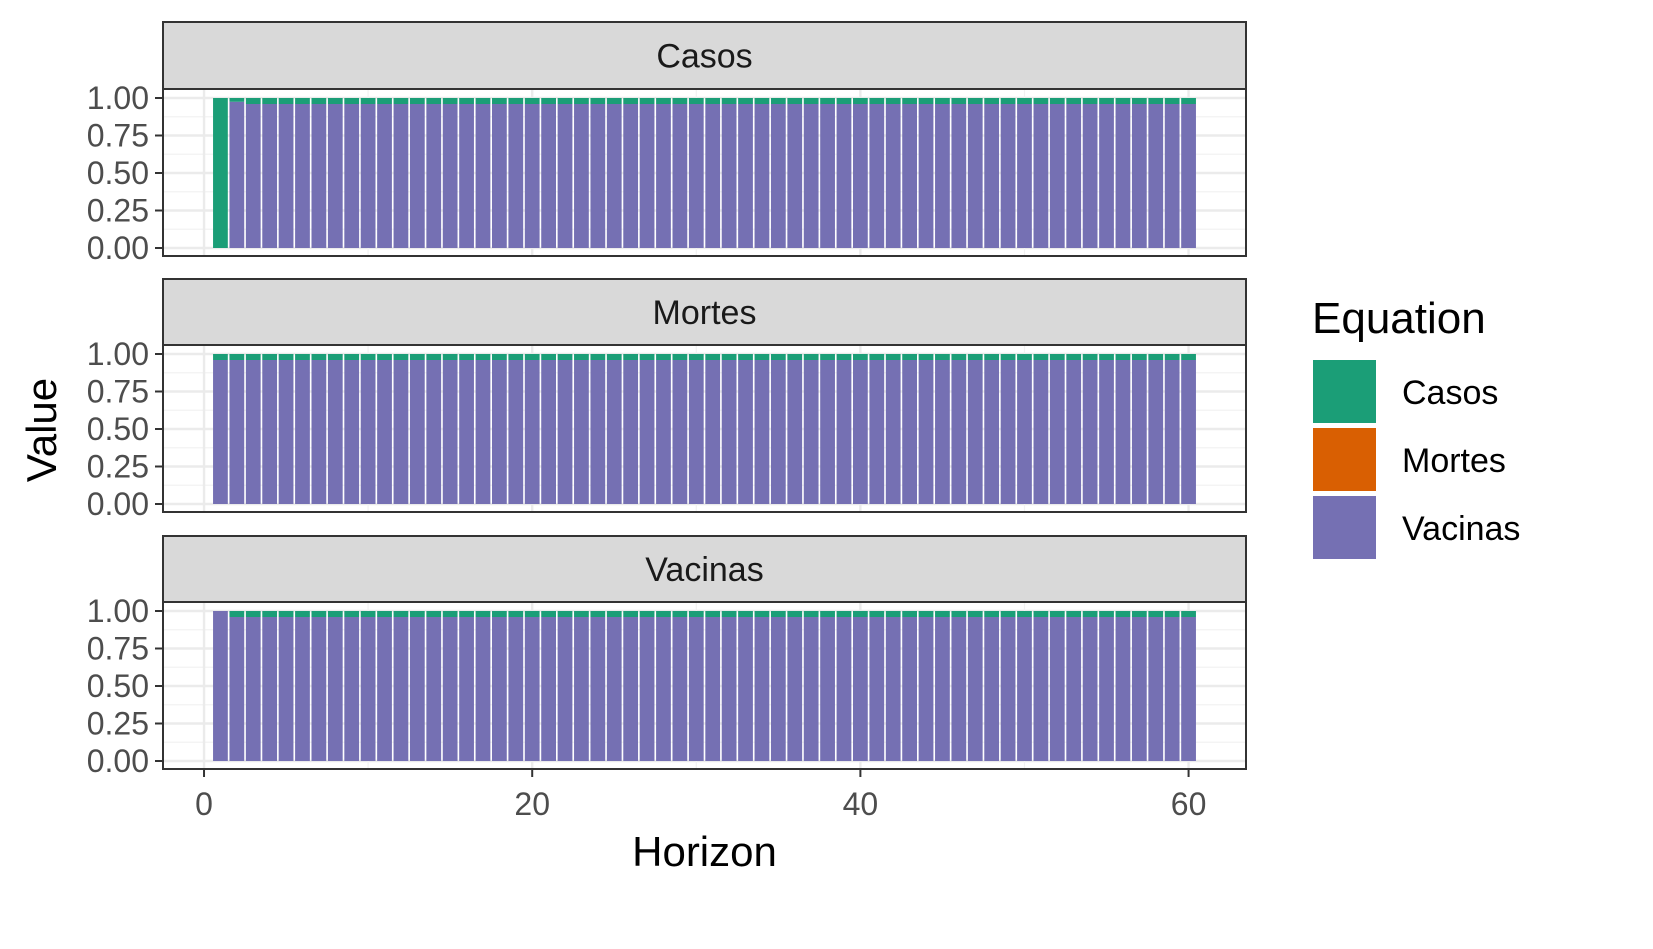  I want to click on y-tick-label: 0.00, so click(118, 761).